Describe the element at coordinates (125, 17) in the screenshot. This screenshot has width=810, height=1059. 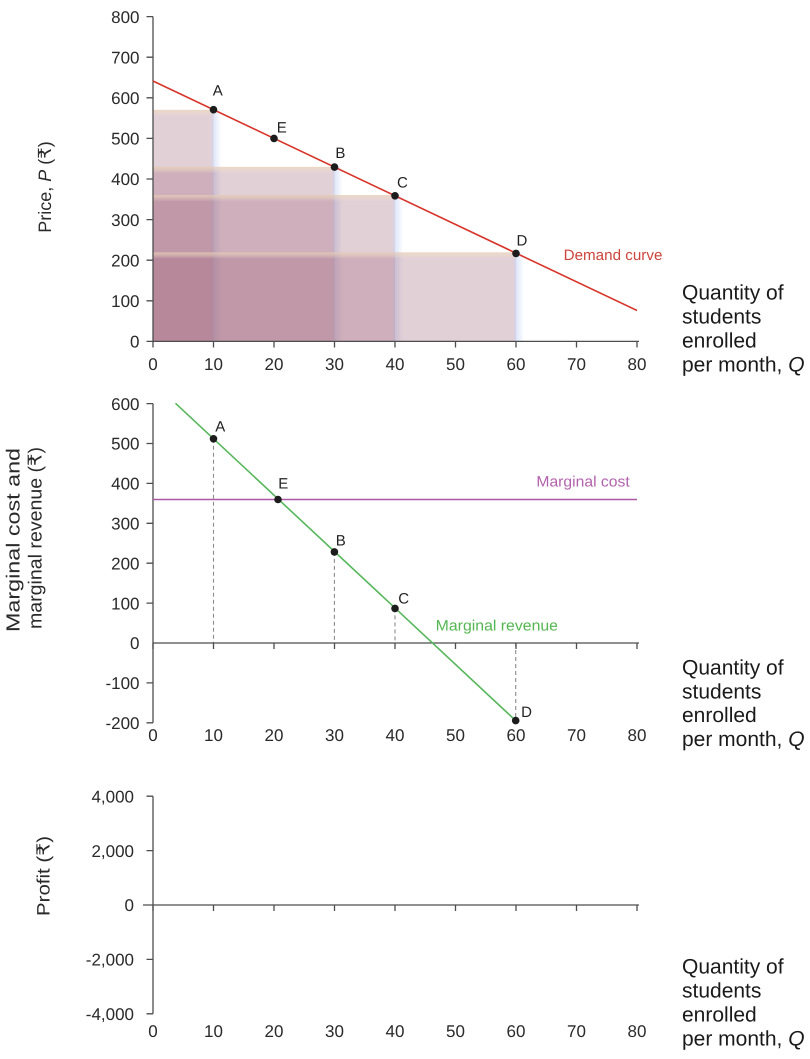
I see `svg-text: 800` at that location.